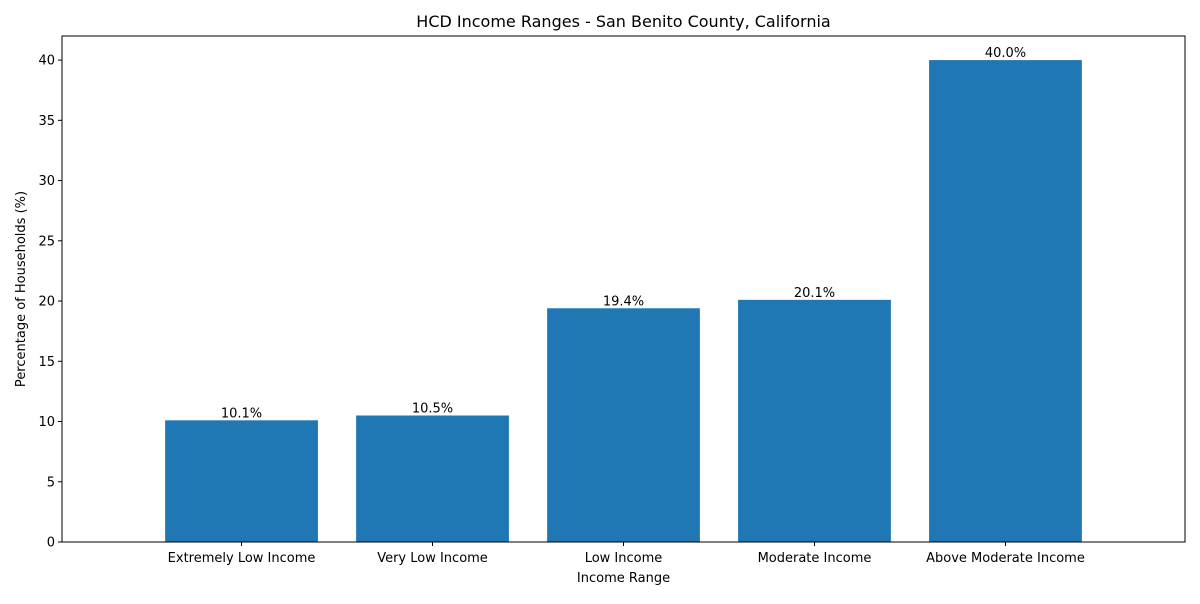  I want to click on x-tick-label: Moderate Income, so click(815, 558).